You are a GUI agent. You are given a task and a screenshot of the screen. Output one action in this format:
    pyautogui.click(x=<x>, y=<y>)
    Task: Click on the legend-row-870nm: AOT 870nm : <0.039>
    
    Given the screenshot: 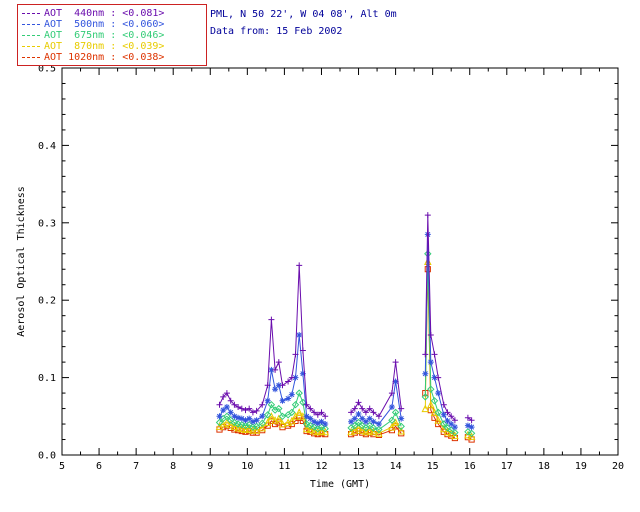 What is the action you would take?
    pyautogui.click(x=113, y=46)
    